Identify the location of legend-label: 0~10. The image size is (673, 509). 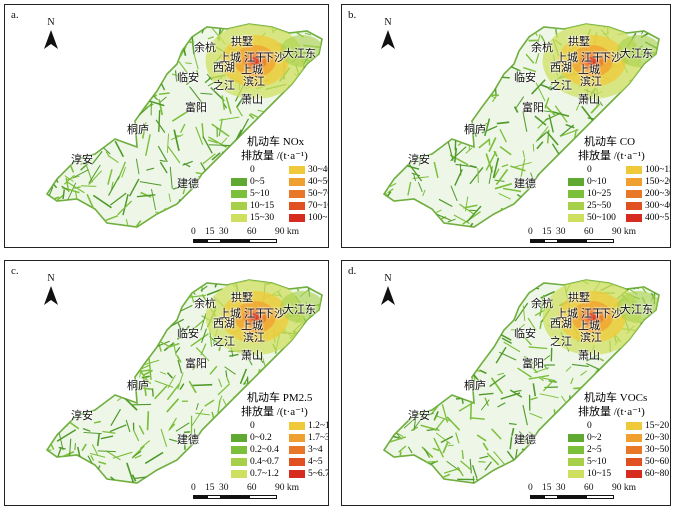
(597, 182).